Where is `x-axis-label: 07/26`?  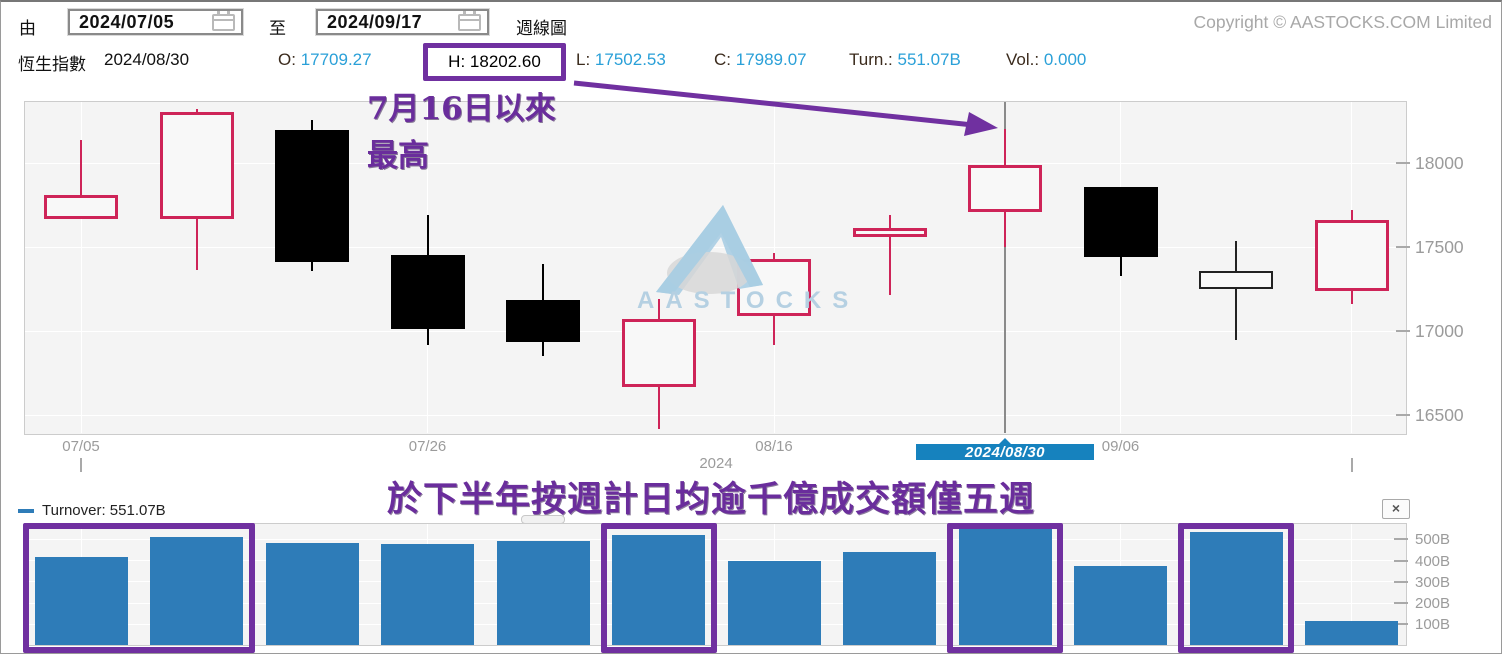
x-axis-label: 07/26 is located at coordinates (427, 446).